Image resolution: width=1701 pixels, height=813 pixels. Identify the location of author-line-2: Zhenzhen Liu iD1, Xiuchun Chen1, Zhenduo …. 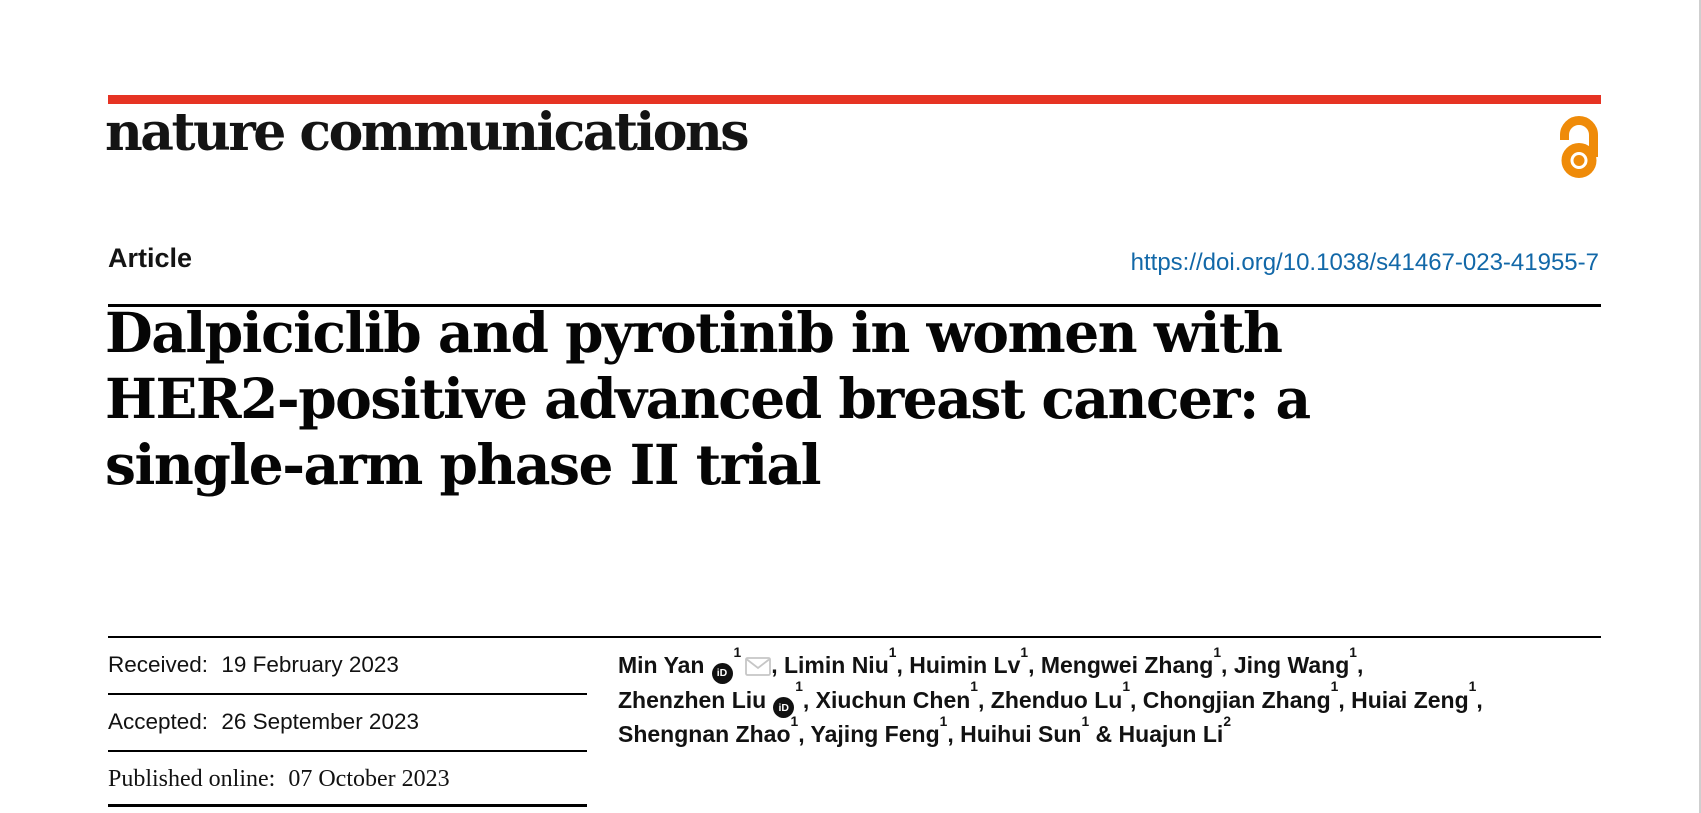
(1113, 699).